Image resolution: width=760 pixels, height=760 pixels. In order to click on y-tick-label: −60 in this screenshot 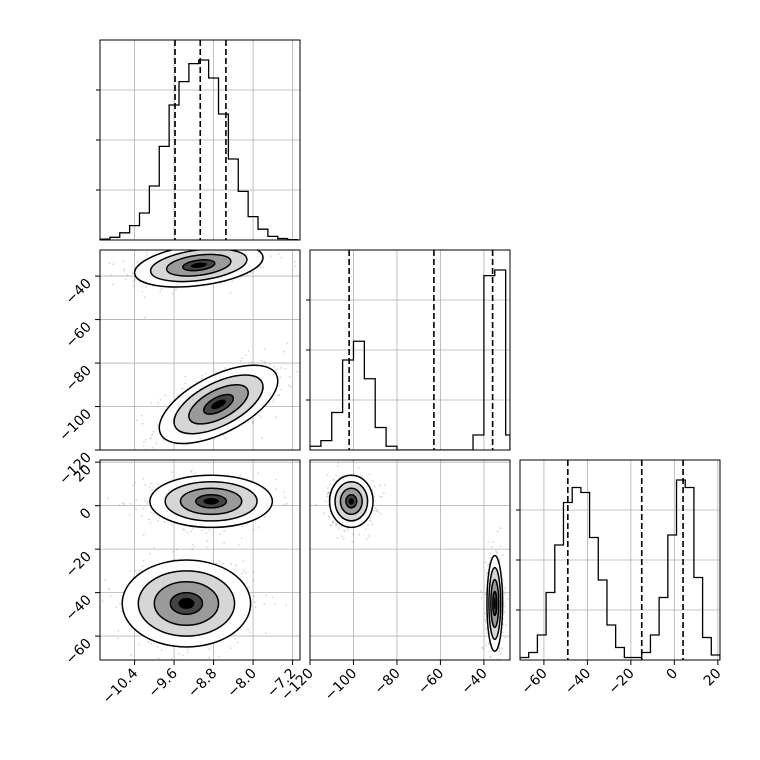, I will do `click(79, 652)`.